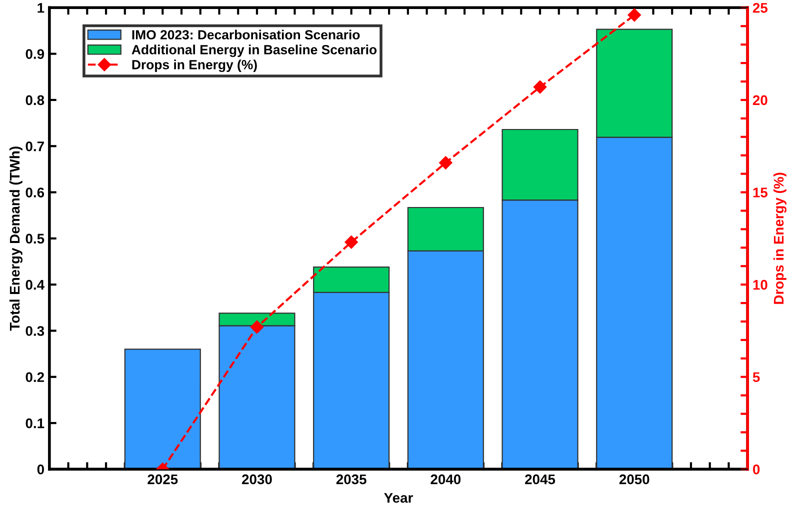 This screenshot has width=797, height=510. Describe the element at coordinates (35, 100) in the screenshot. I see `y-tick-label: 0.8` at that location.